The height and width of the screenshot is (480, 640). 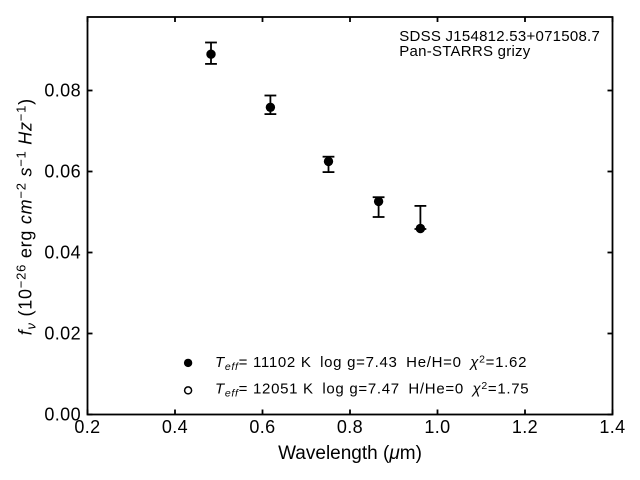 What do you see at coordinates (87, 427) in the screenshot?
I see `svg-text: 0.2` at bounding box center [87, 427].